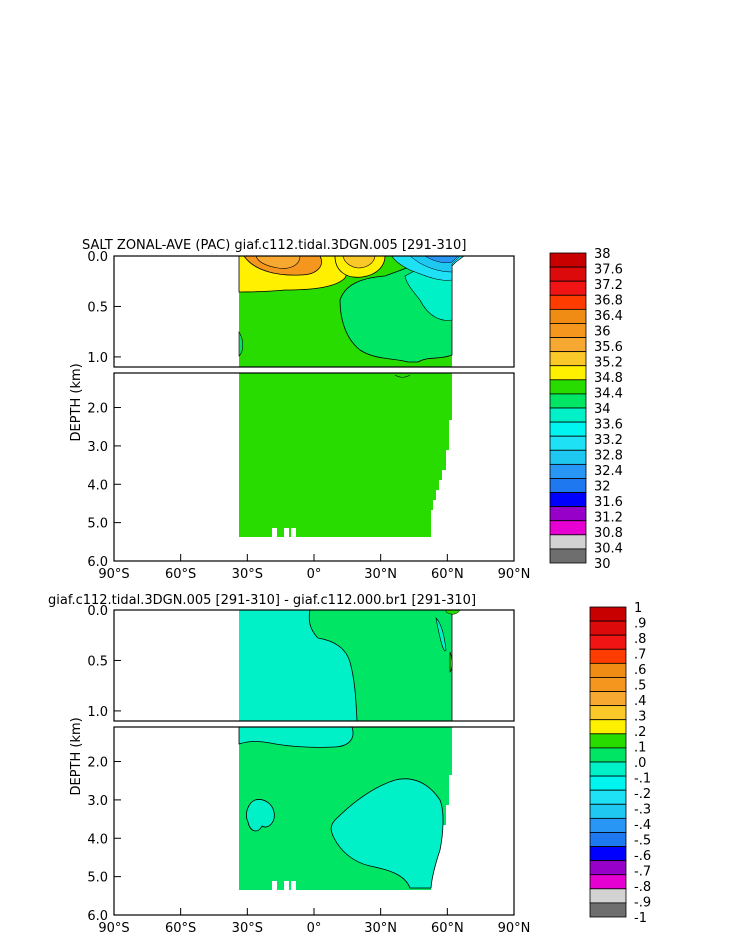 Image resolution: width=733 pixels, height=945 pixels. I want to click on salt-colorbar-label: 34, so click(602, 409).